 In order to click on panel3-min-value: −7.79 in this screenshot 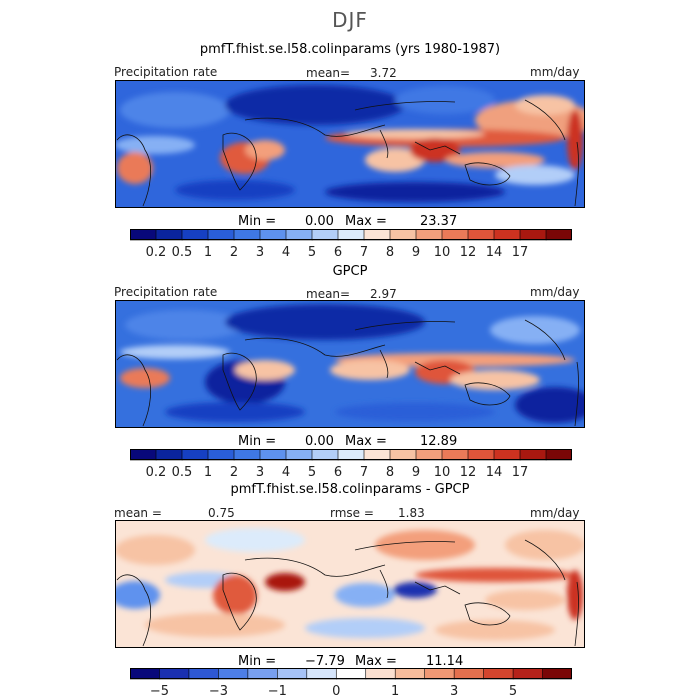, I will do `click(325, 661)`.